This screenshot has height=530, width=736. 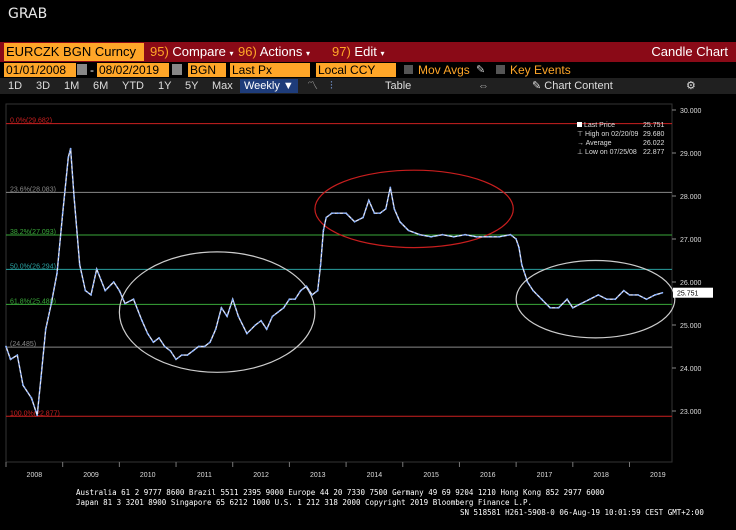 I want to click on legend-last-price-row: Last Price 25.751, so click(x=624, y=125).